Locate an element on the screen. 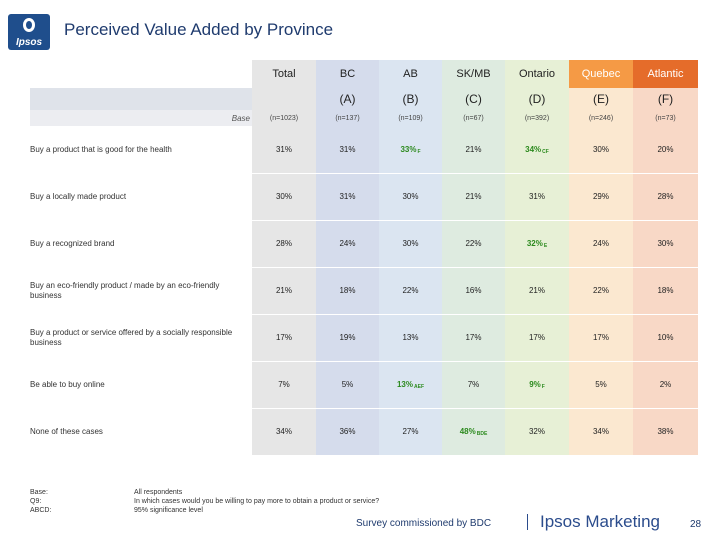 The width and height of the screenshot is (720, 540). col-header-quebec: Quebec is located at coordinates (601, 74).